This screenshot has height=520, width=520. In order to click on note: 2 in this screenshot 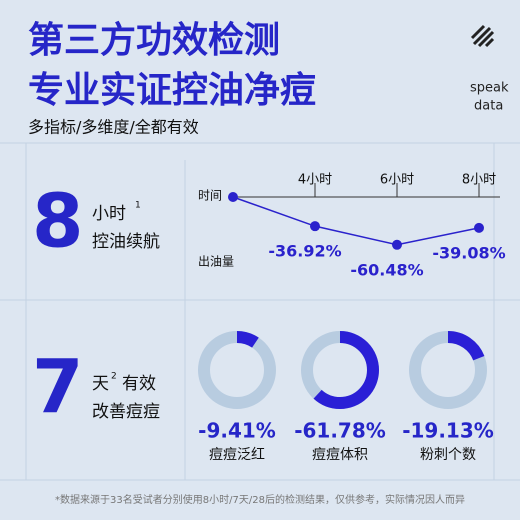, I will do `click(114, 377)`.